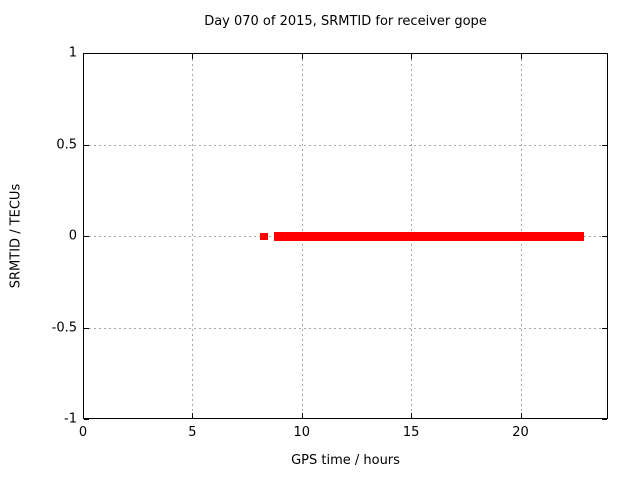  I want to click on x-tick-label: 5, so click(192, 432).